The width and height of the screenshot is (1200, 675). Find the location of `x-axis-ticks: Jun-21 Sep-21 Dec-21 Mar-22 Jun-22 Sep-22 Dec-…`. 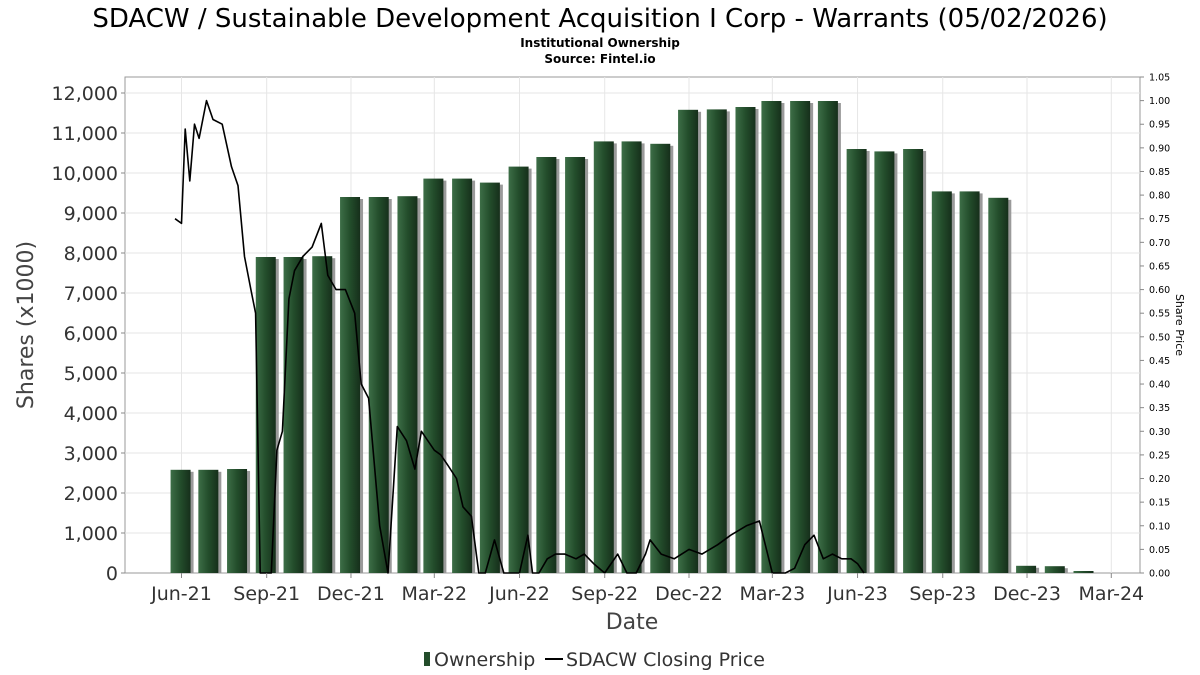

x-axis-ticks: Jun-21 Sep-21 Dec-21 Mar-22 Jun-22 Sep-22 Dec-… is located at coordinates (647, 589).